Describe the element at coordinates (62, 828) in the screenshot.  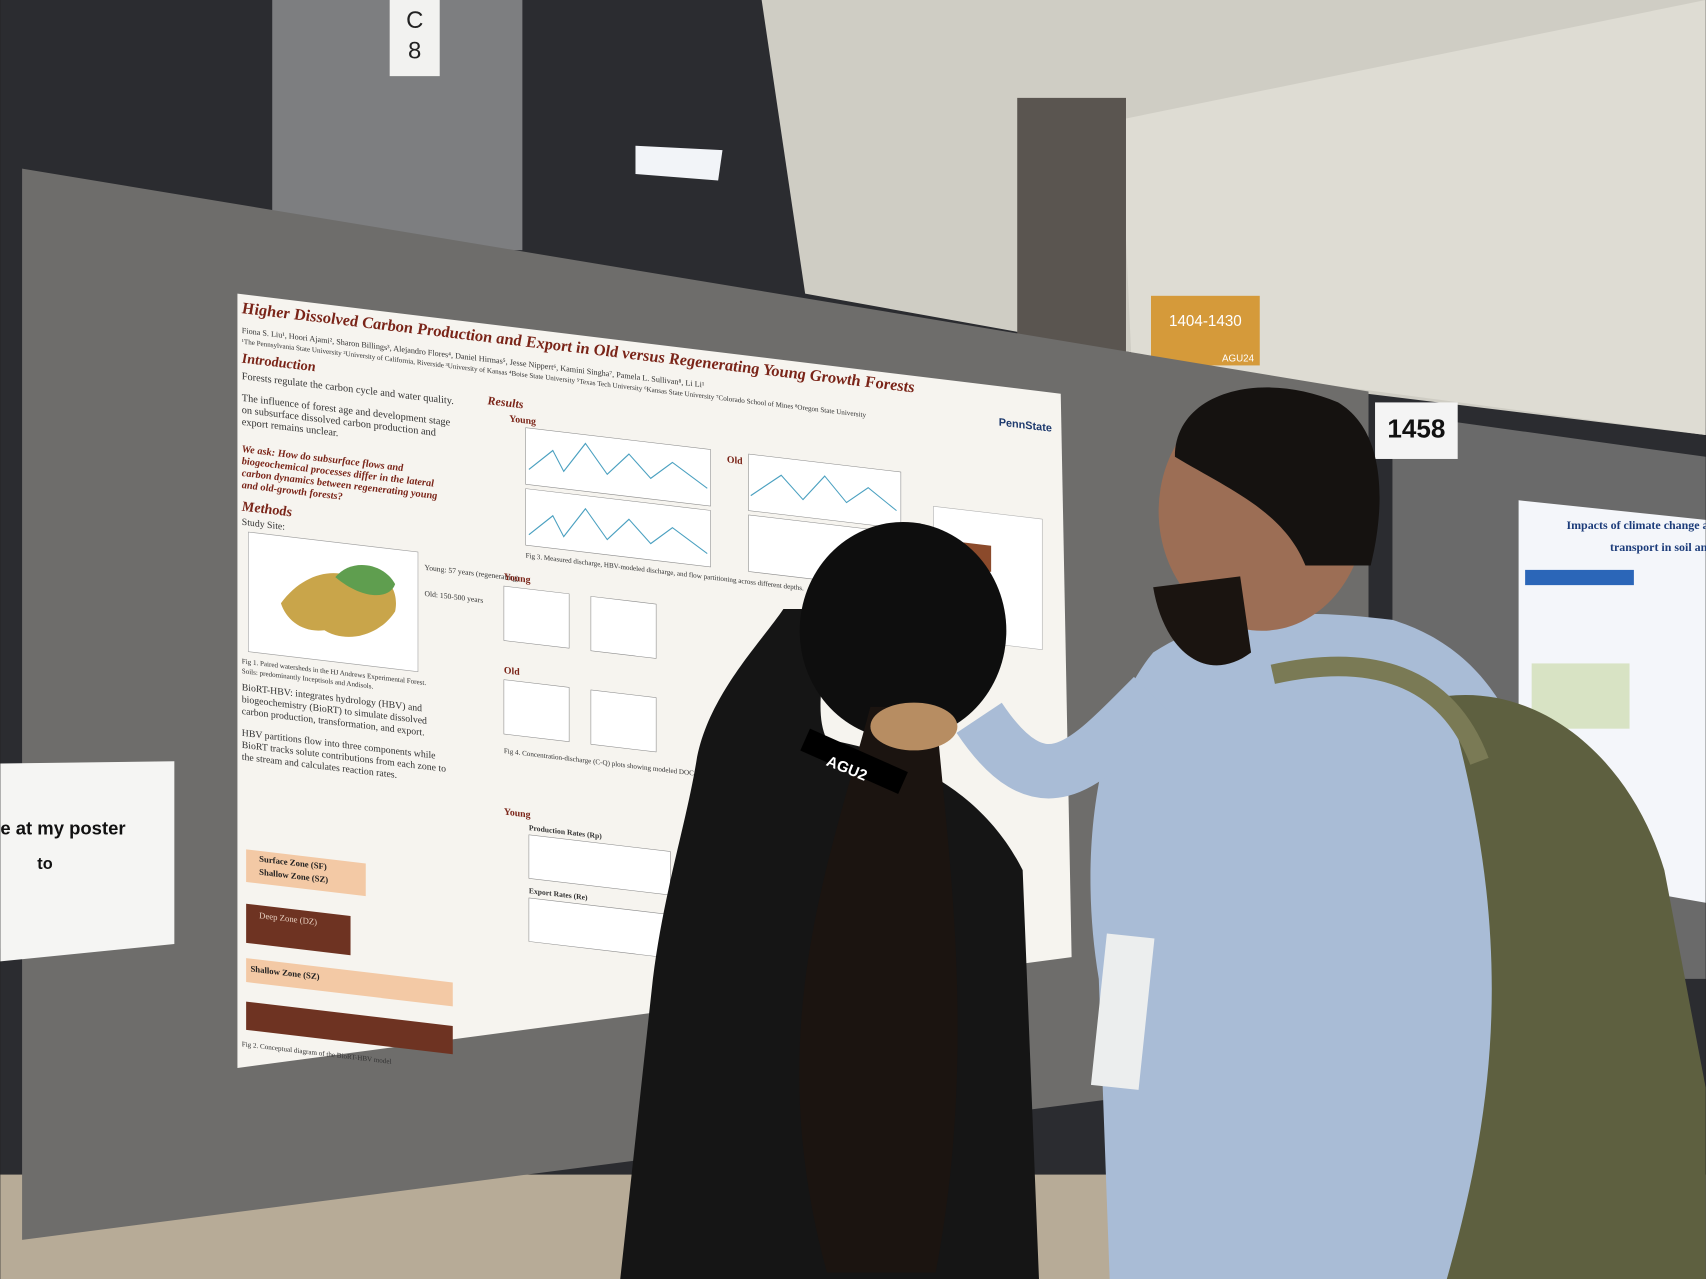
I see `sheet-text: e at my poster` at that location.